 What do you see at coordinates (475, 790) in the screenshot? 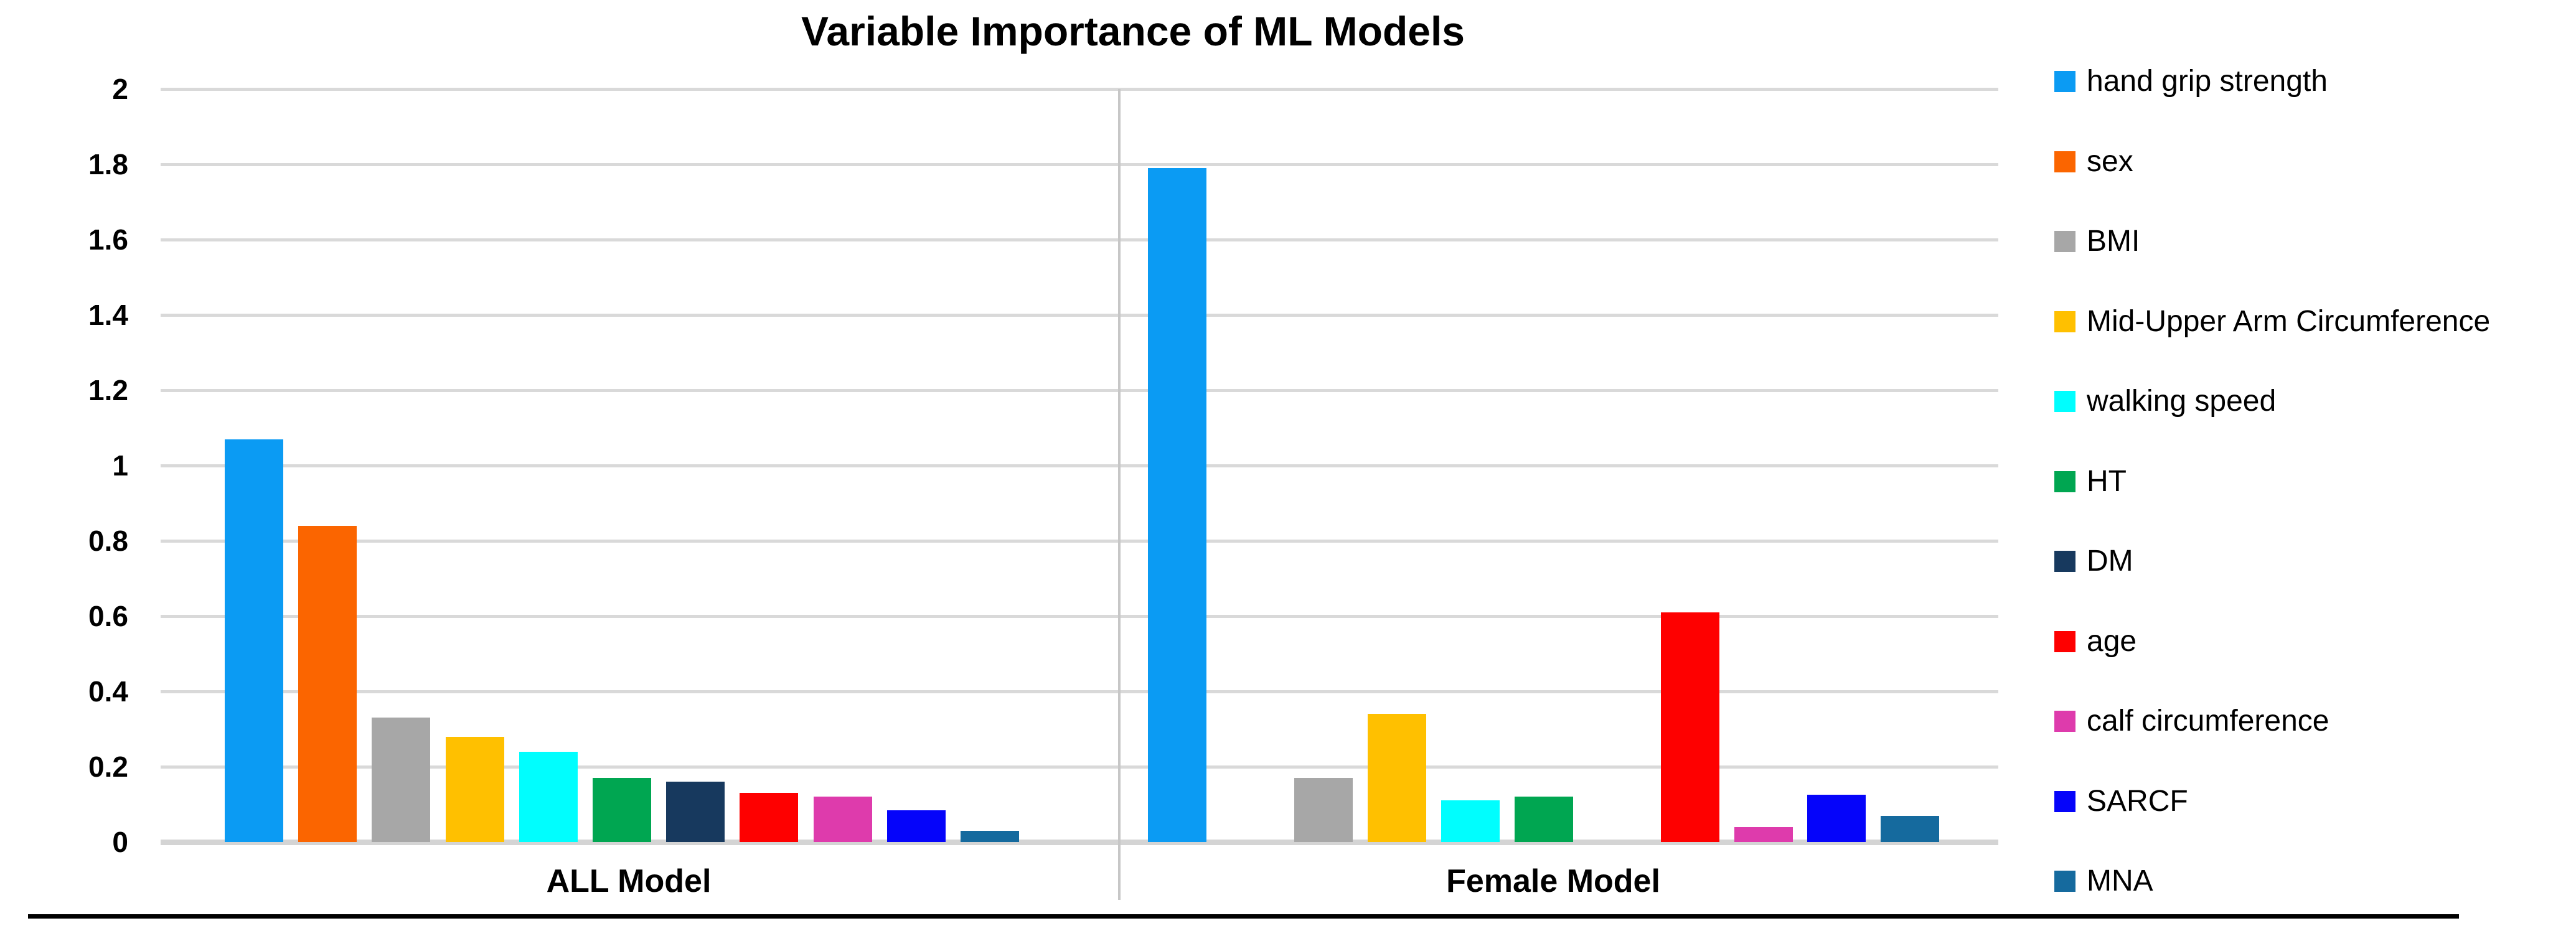
I see `bar-mid-upper-arm-circumference-all-model` at bounding box center [475, 790].